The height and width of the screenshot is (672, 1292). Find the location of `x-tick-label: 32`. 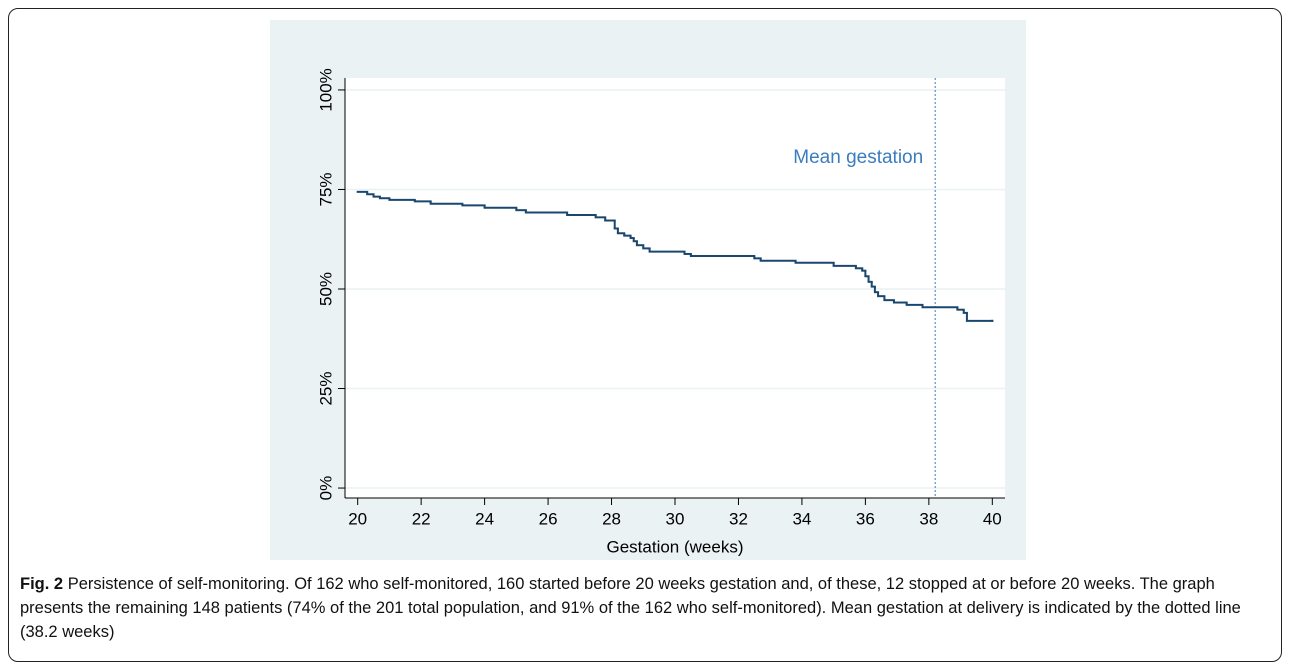

x-tick-label: 32 is located at coordinates (738, 518).